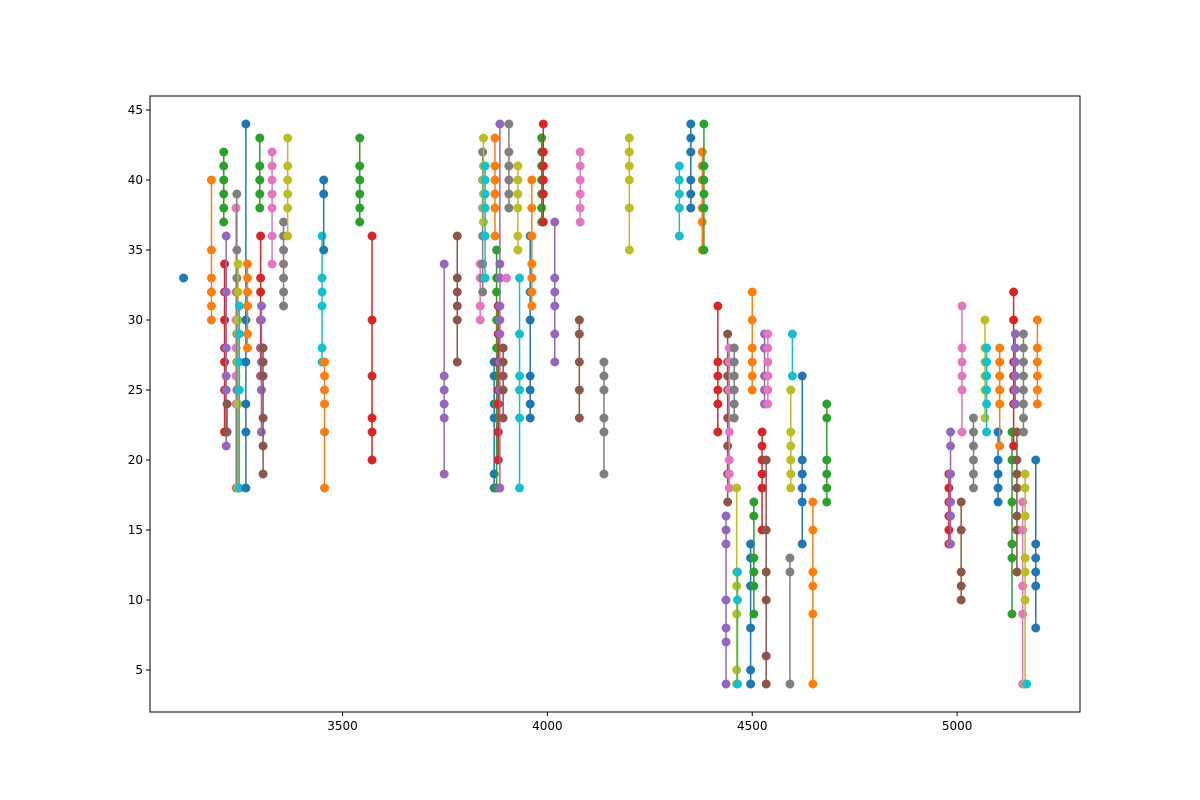  What do you see at coordinates (139, 390) in the screenshot?
I see `y-axis: 5 10 15 20 25 30 35 40 45` at bounding box center [139, 390].